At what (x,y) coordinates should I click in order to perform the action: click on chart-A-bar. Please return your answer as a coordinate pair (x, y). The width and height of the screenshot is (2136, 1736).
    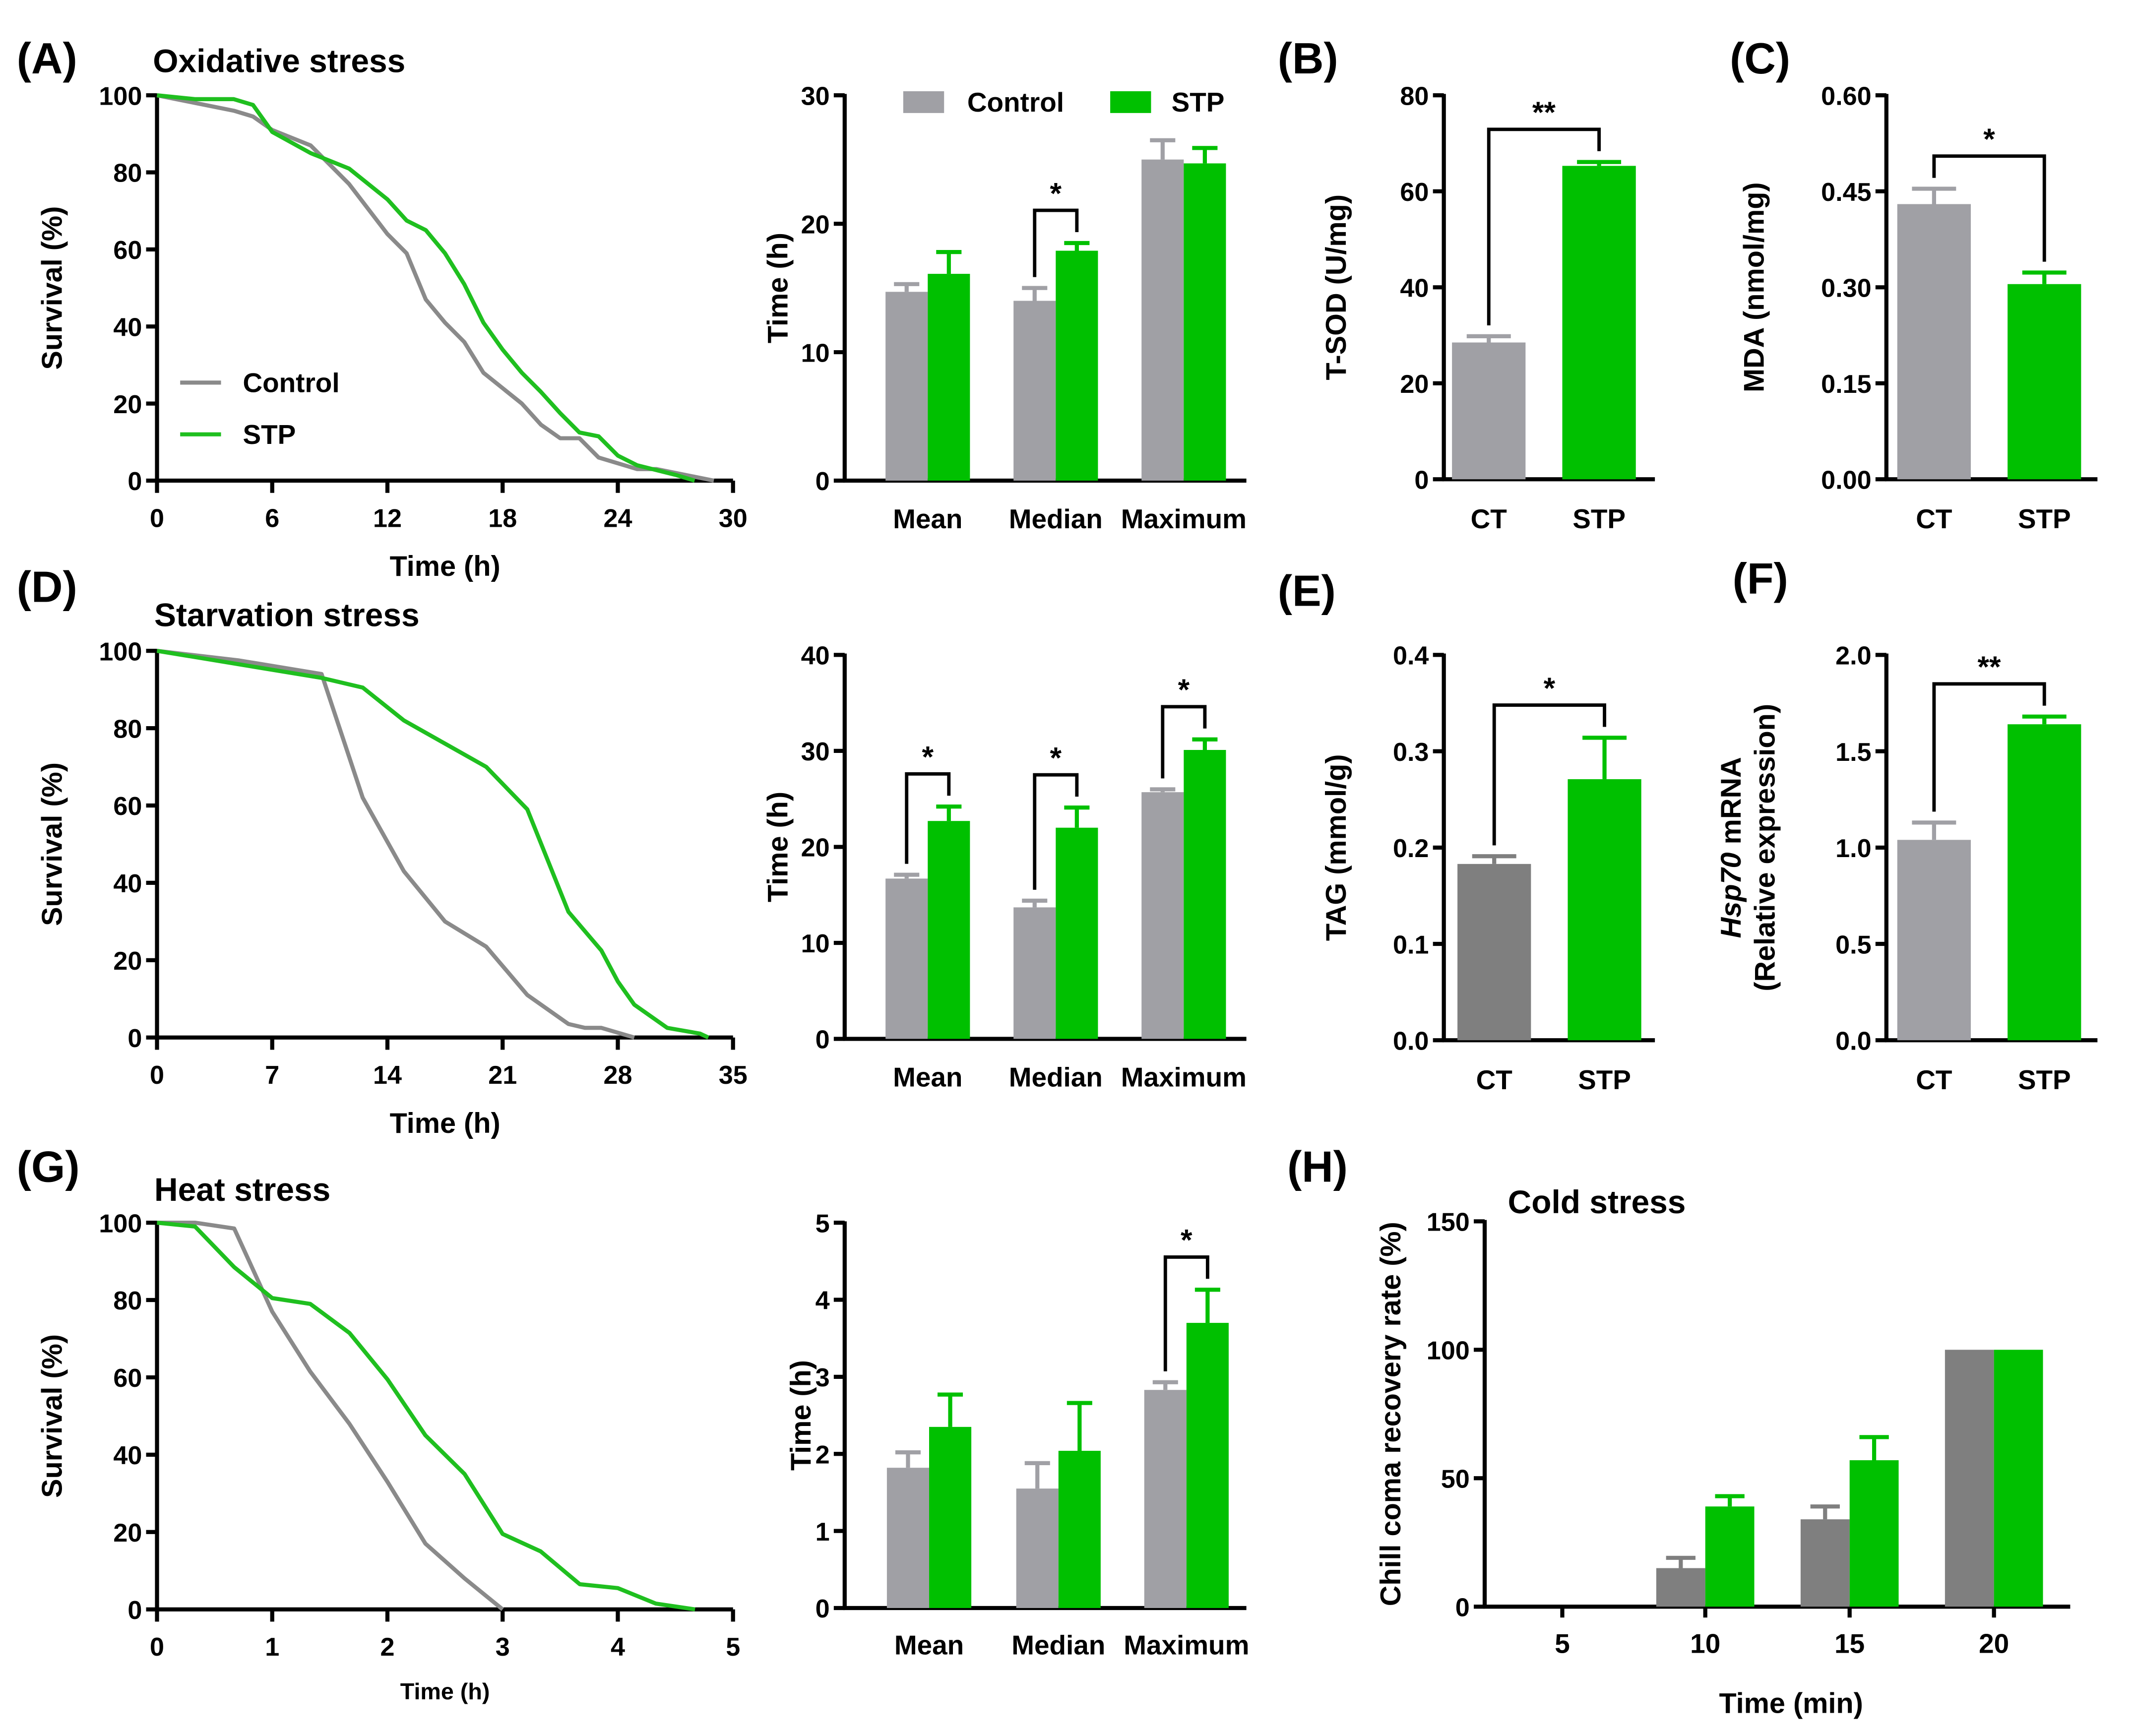
    Looking at the image, I should click on (1040, 287).